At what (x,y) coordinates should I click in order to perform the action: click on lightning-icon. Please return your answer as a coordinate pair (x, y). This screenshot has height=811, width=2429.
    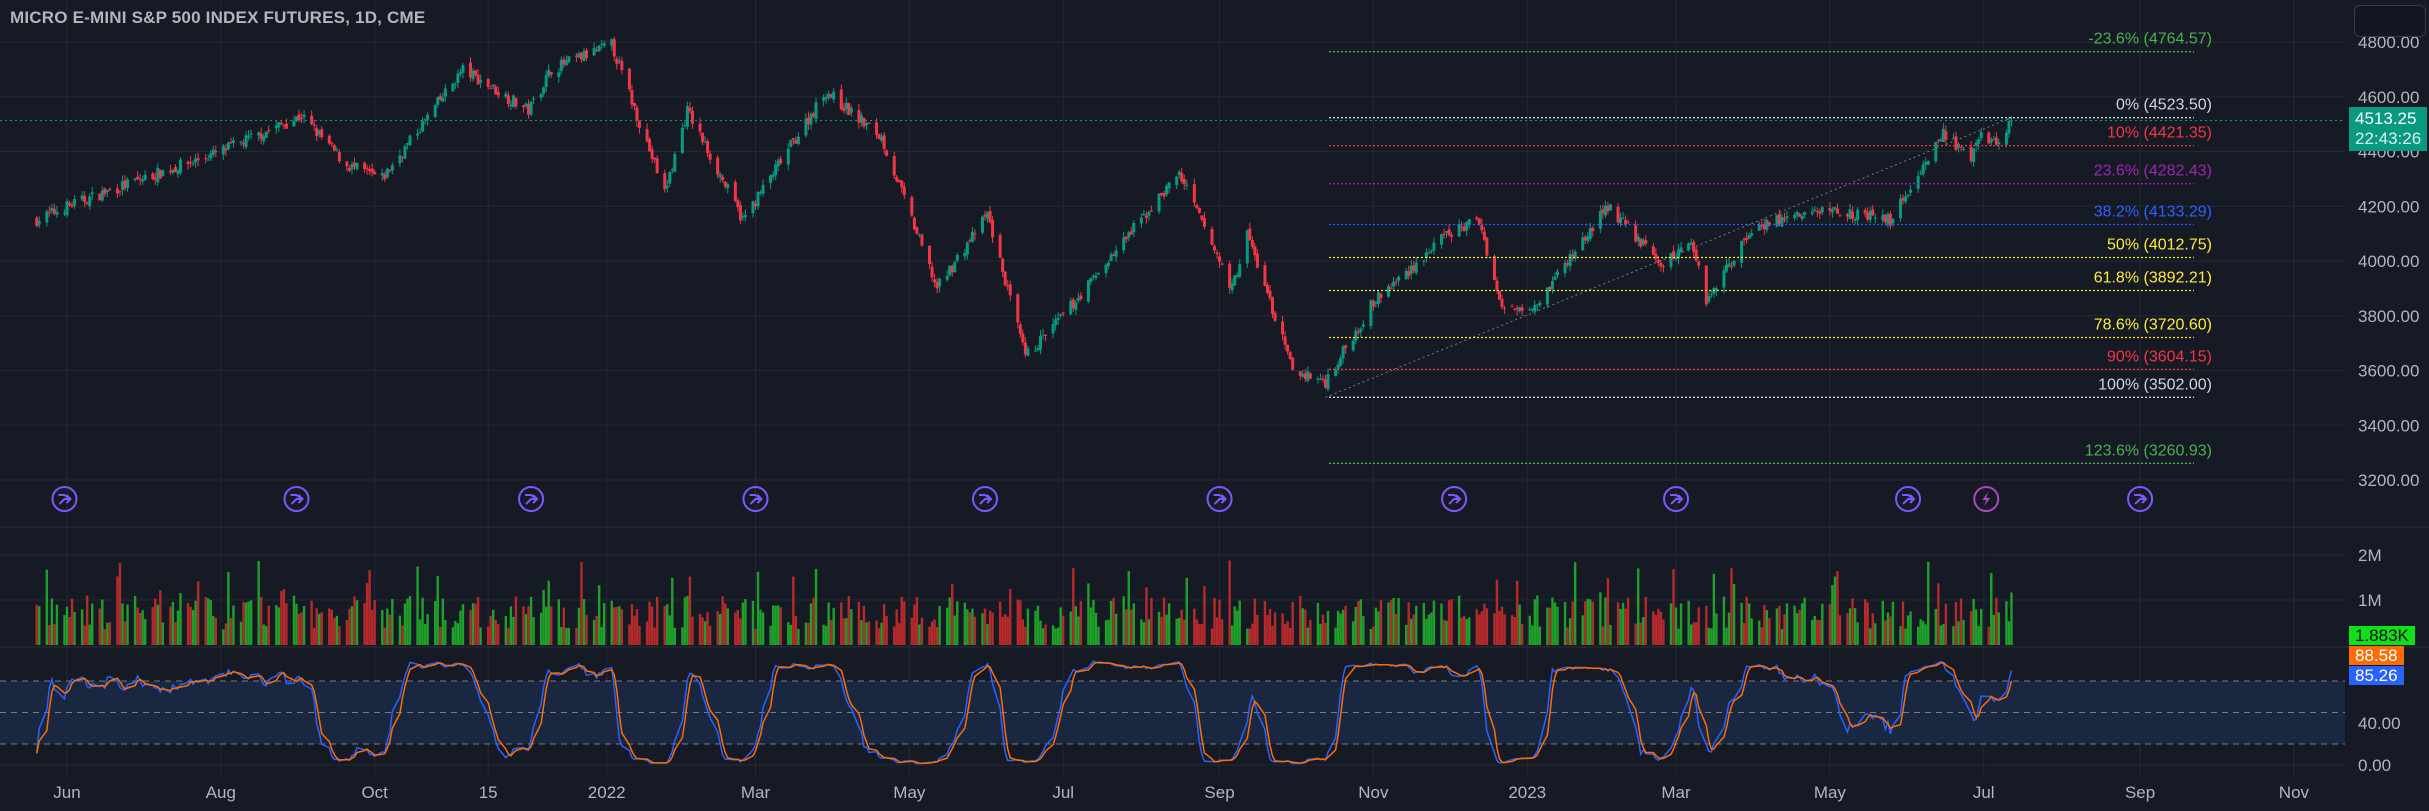
    Looking at the image, I should click on (1986, 499).